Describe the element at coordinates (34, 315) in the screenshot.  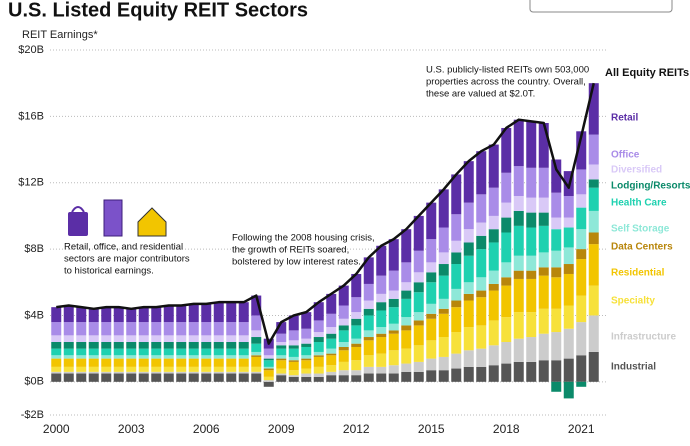
I see `y-tick-label: $4B` at that location.